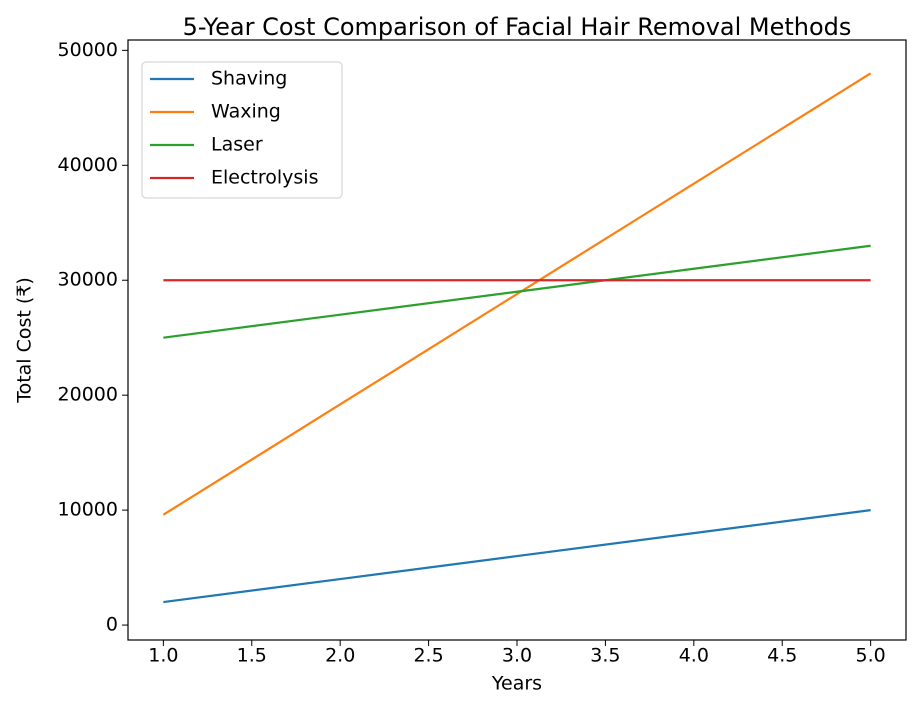 The width and height of the screenshot is (920, 711). I want to click on legend-label: Laser, so click(237, 145).